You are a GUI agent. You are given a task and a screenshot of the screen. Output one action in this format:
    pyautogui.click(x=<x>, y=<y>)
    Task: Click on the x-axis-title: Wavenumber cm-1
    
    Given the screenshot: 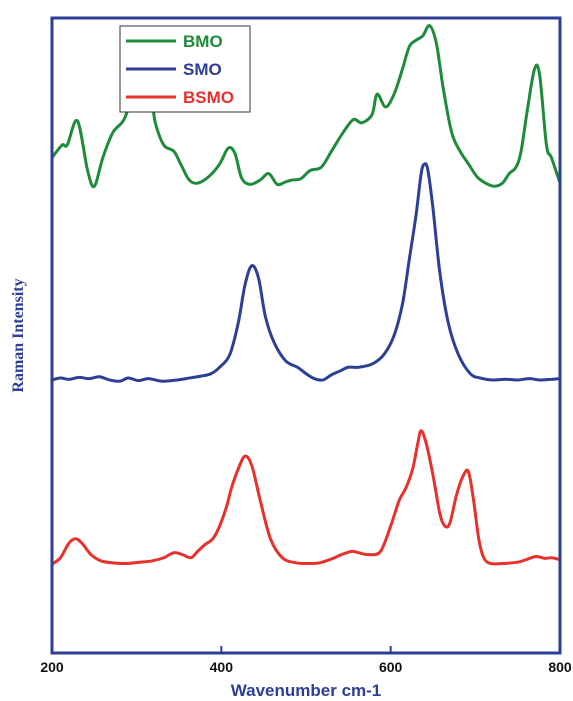 What is the action you would take?
    pyautogui.click(x=306, y=690)
    